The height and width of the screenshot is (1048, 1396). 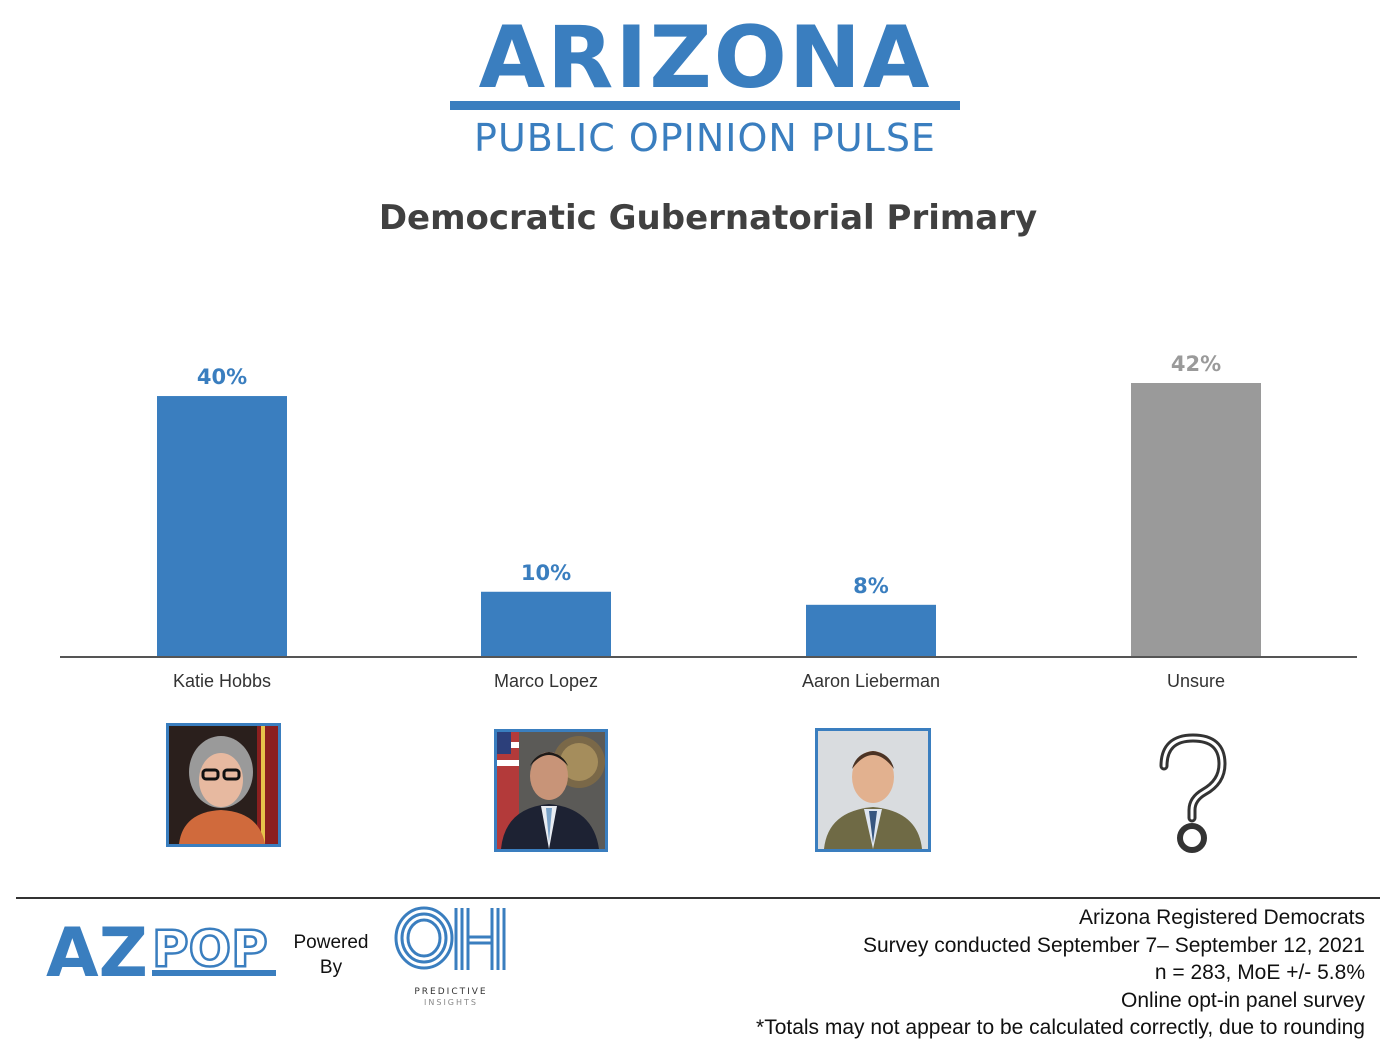 I want to click on bar-unsure, so click(x=1196, y=520).